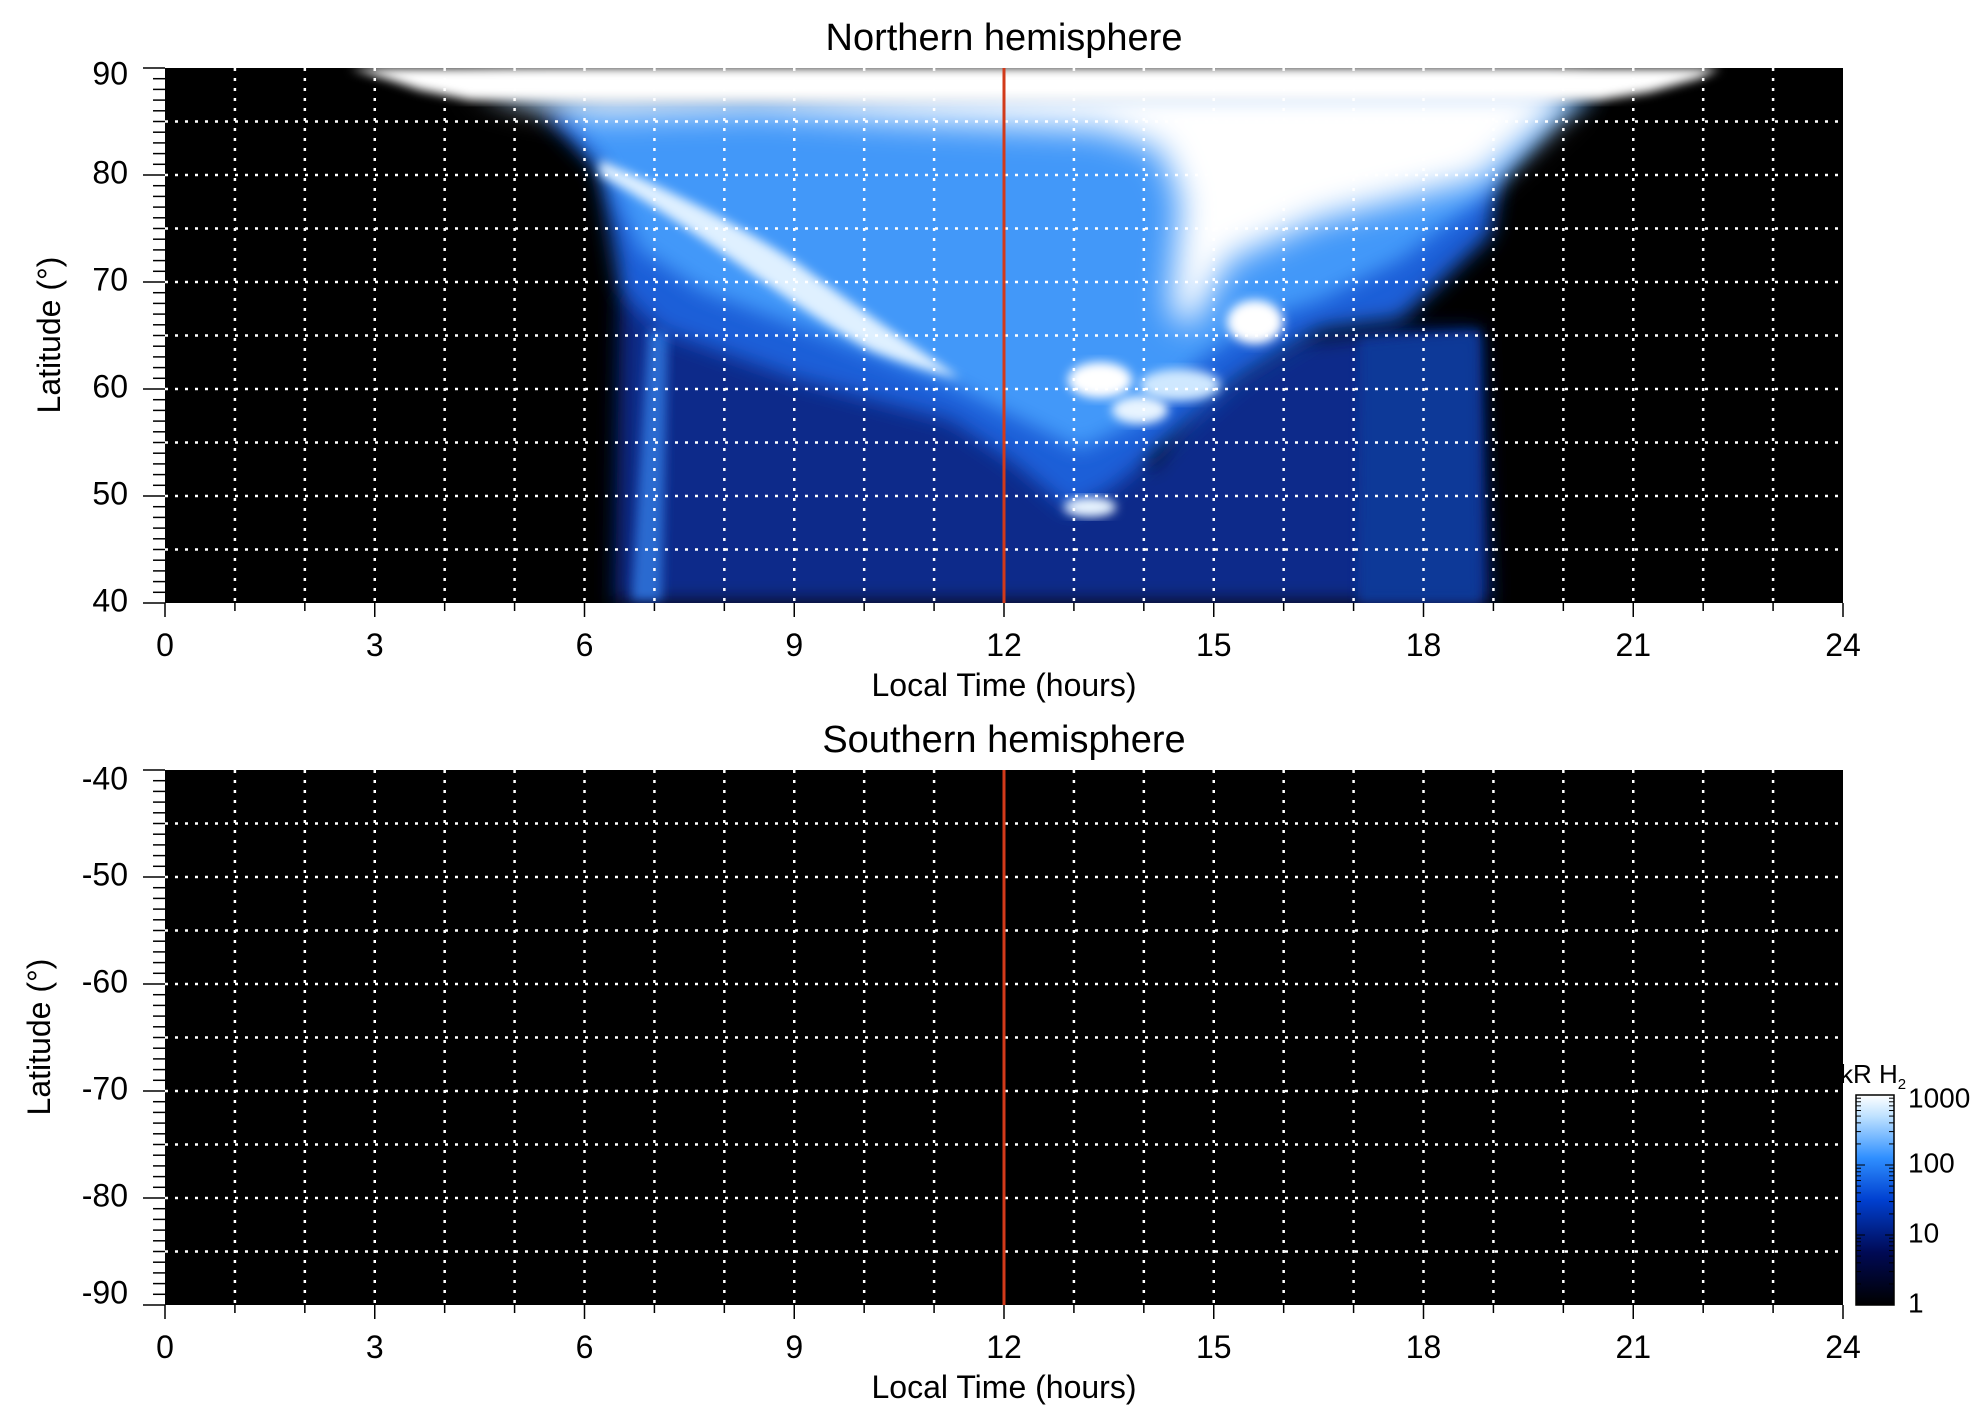 The width and height of the screenshot is (1983, 1423). What do you see at coordinates (110, 336) in the screenshot?
I see `y-tick-labels-north: 40 50 60 70 80 90` at bounding box center [110, 336].